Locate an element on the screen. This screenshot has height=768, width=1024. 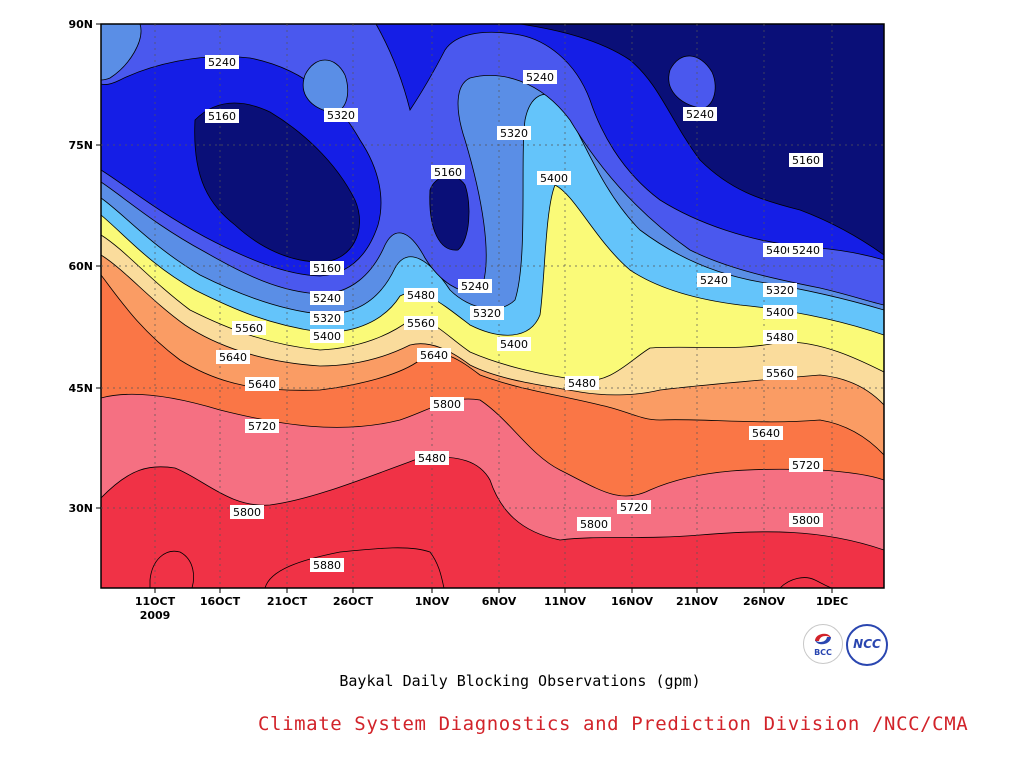
contour-label-11: 5560 is located at coordinates (421, 323).